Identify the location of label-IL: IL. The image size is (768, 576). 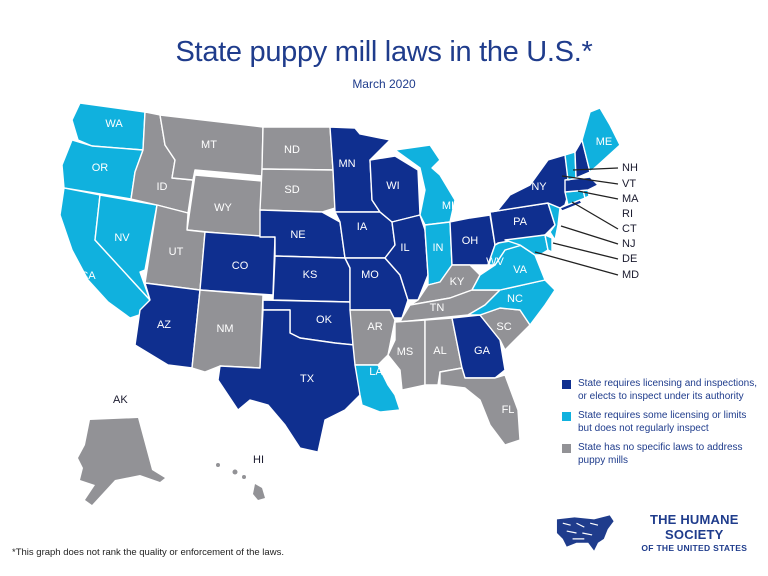
(404, 248).